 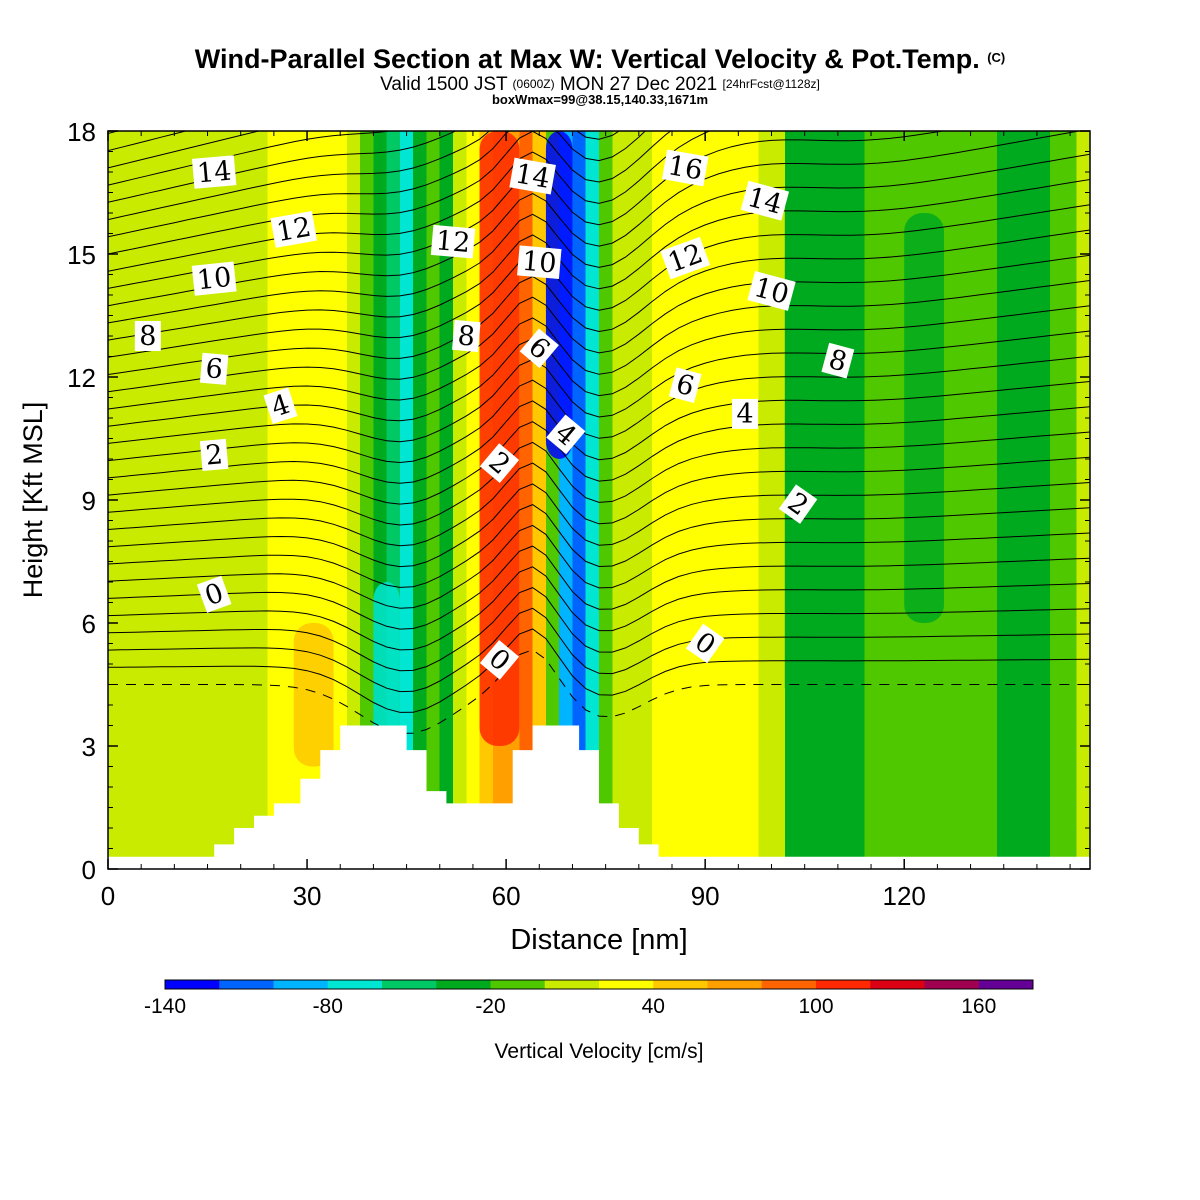 What do you see at coordinates (589, 998) in the screenshot?
I see `colorbar: -140 -80 -20 40 100 160` at bounding box center [589, 998].